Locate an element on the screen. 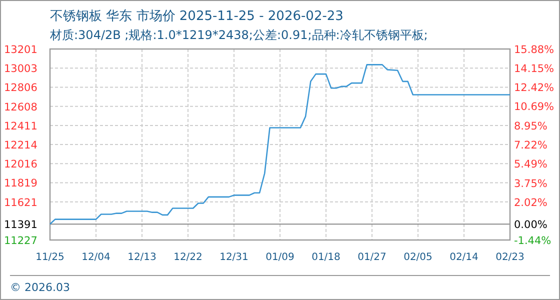  y-tick-label: 12411 is located at coordinates (21, 126).